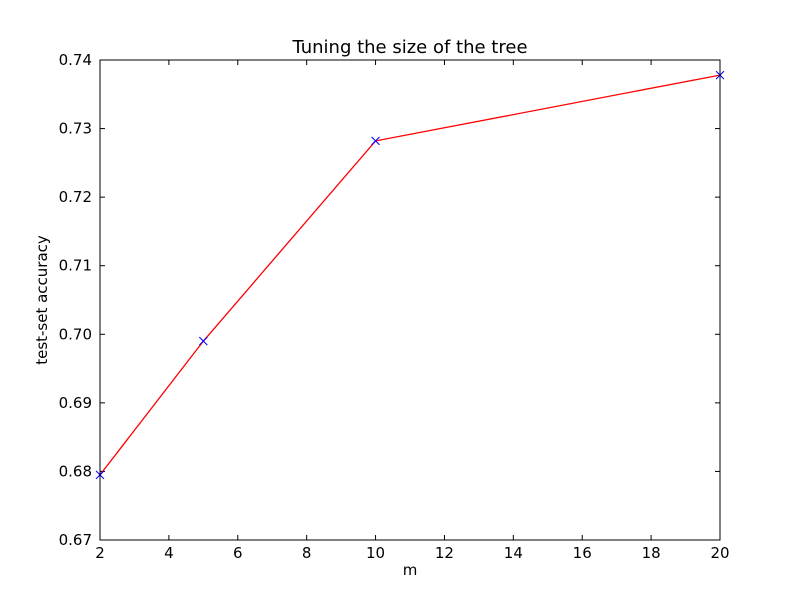 This screenshot has width=800, height=600. I want to click on x-tick-label: 4, so click(169, 553).